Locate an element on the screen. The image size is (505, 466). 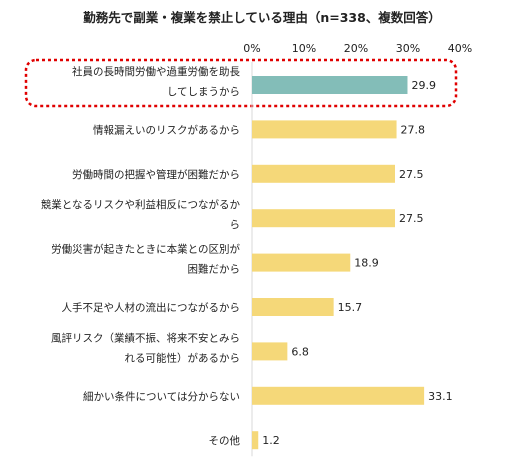
value-label: 15.7 is located at coordinates (350, 307).